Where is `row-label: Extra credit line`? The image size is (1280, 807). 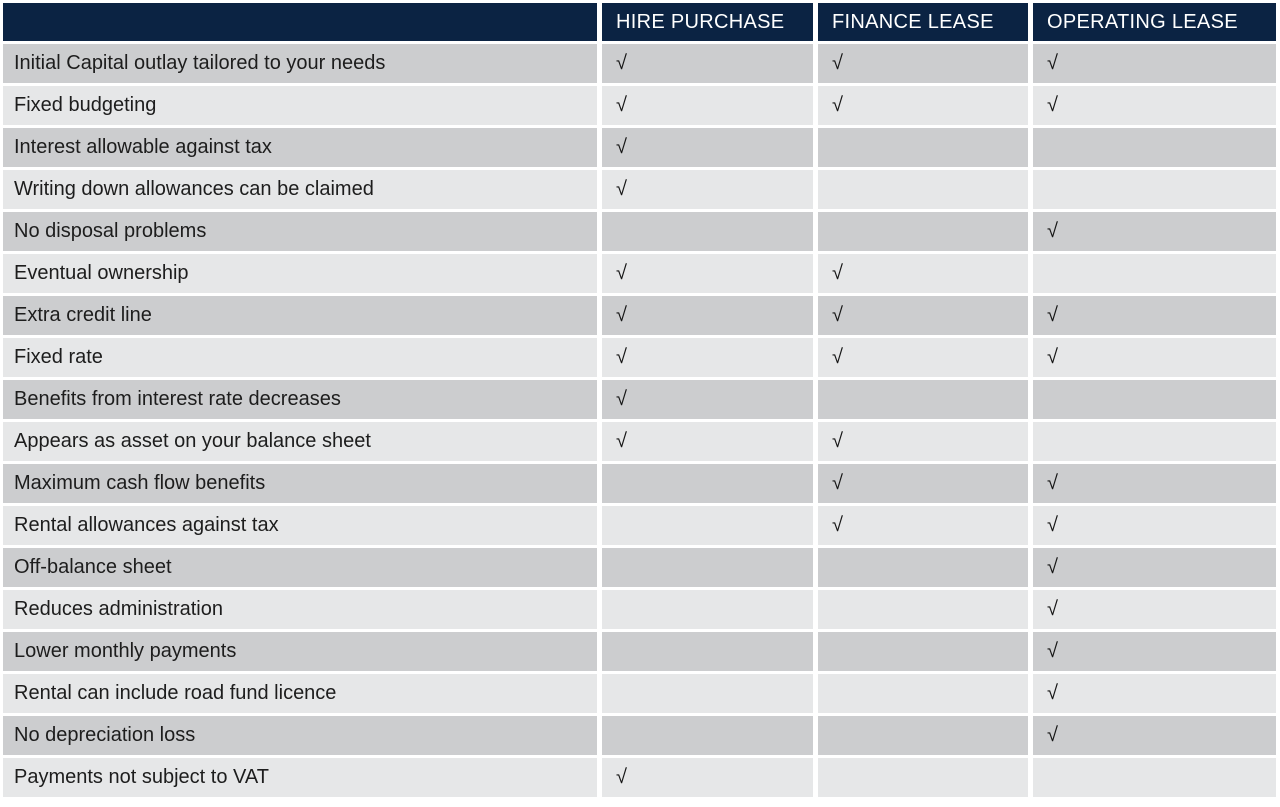 row-label: Extra credit line is located at coordinates (300, 315).